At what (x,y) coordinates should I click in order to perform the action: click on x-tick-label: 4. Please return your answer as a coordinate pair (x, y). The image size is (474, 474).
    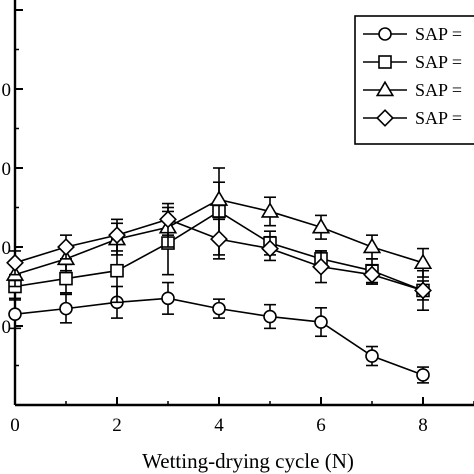
    Looking at the image, I should click on (219, 425).